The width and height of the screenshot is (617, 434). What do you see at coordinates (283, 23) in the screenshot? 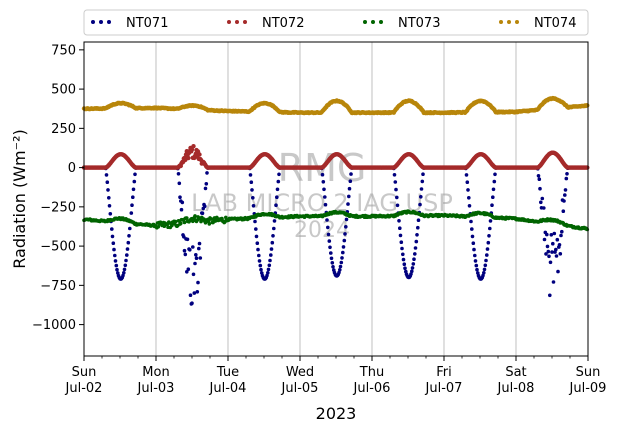
I see `legend-label: NT072` at bounding box center [283, 23].